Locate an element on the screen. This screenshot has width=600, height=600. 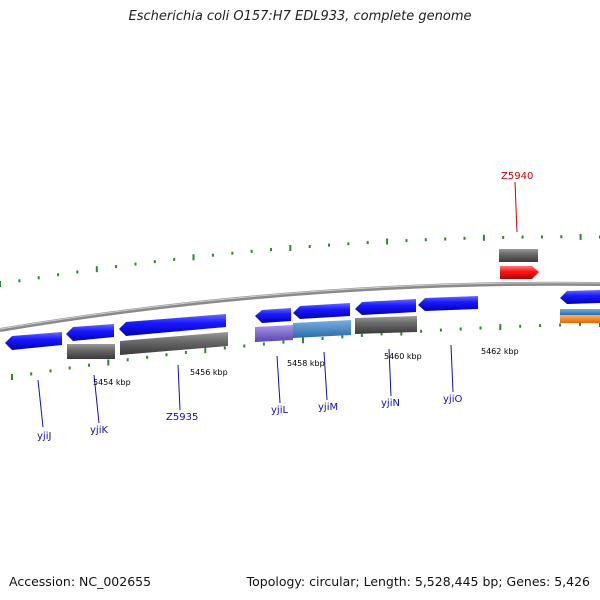
leader-yjik is located at coordinates (96, 399).